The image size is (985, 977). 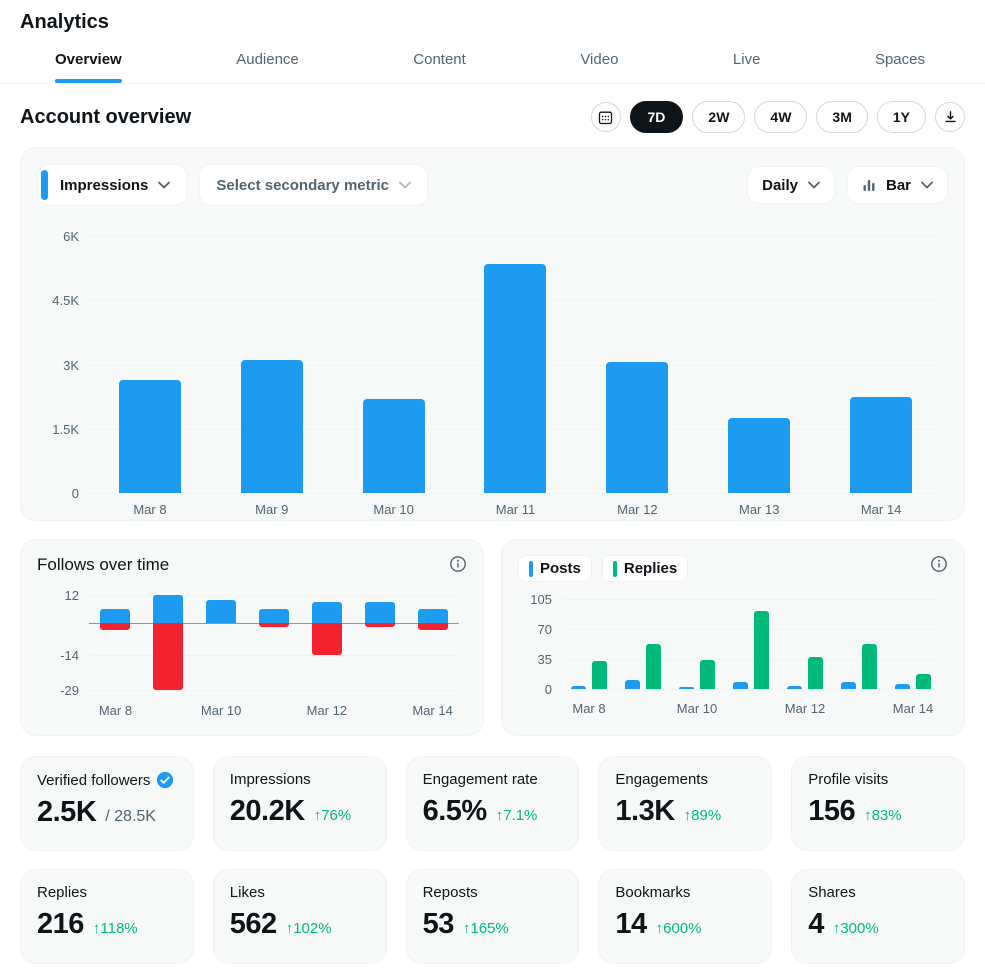 What do you see at coordinates (900, 67) in the screenshot?
I see `tab-spaces: Spaces` at bounding box center [900, 67].